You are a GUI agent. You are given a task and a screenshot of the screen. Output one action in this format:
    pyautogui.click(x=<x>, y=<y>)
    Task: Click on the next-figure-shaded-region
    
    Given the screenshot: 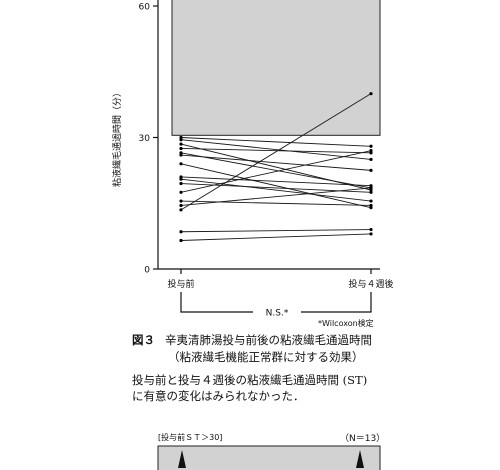 What is the action you would take?
    pyautogui.click(x=269, y=457)
    